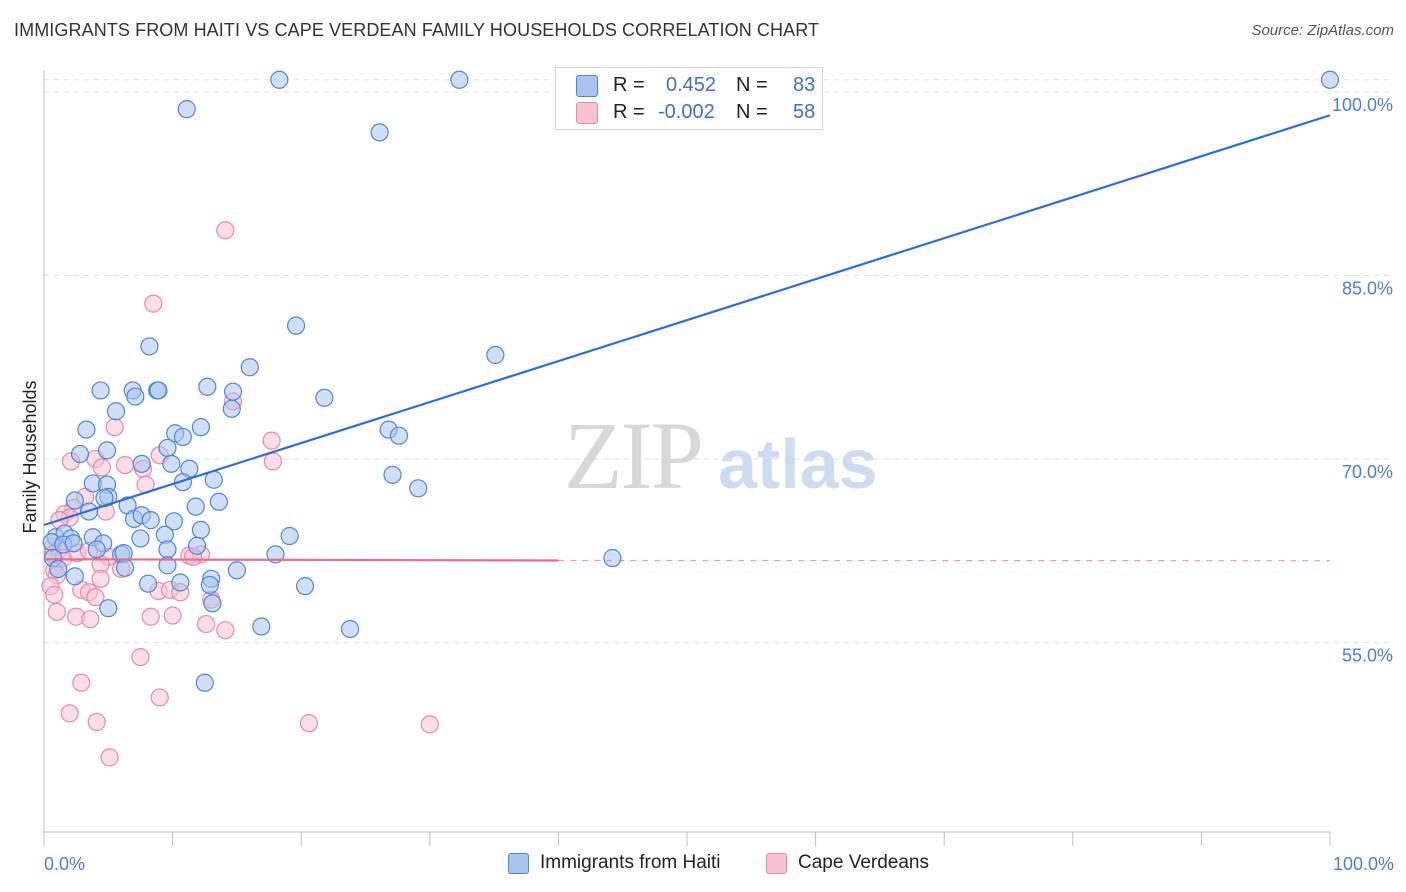  What do you see at coordinates (804, 112) in the screenshot?
I see `n-value: 58` at bounding box center [804, 112].